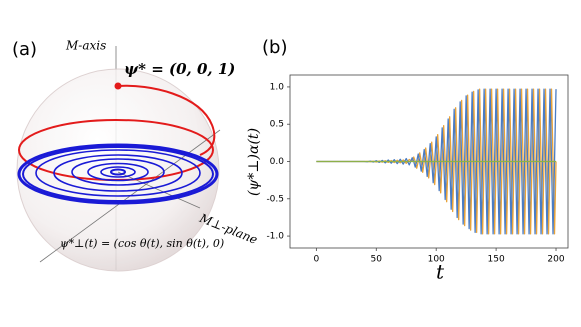 The image size is (581, 327). I want to click on blue-spiral, so click(118, 174).